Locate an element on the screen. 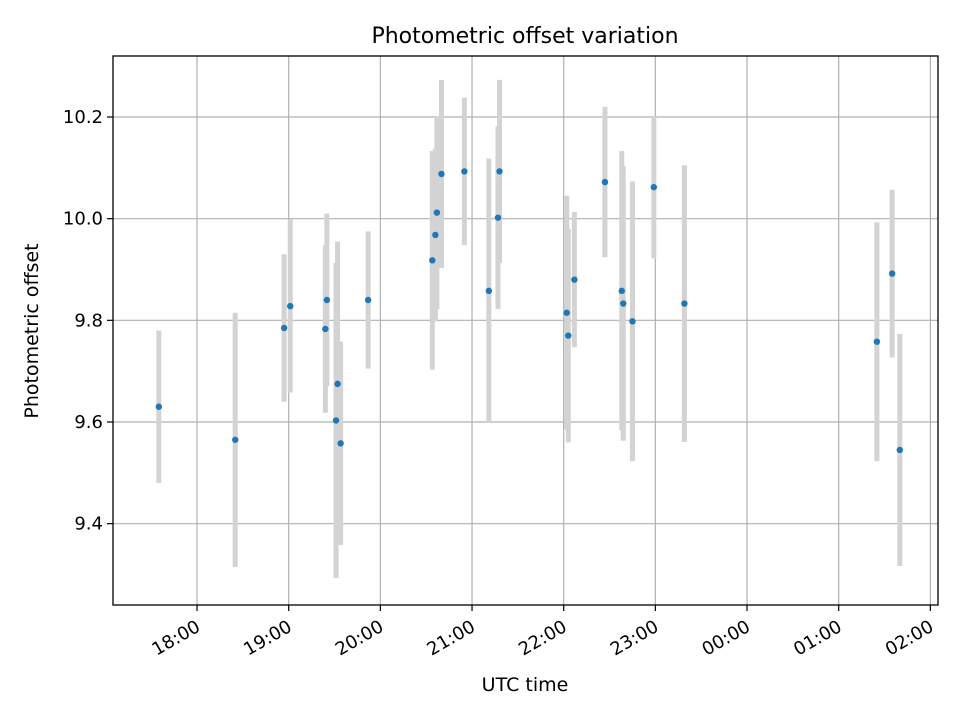  y-axis-ticks: 9.4 9.6 9.8 10.0 10.2 is located at coordinates (88, 321).